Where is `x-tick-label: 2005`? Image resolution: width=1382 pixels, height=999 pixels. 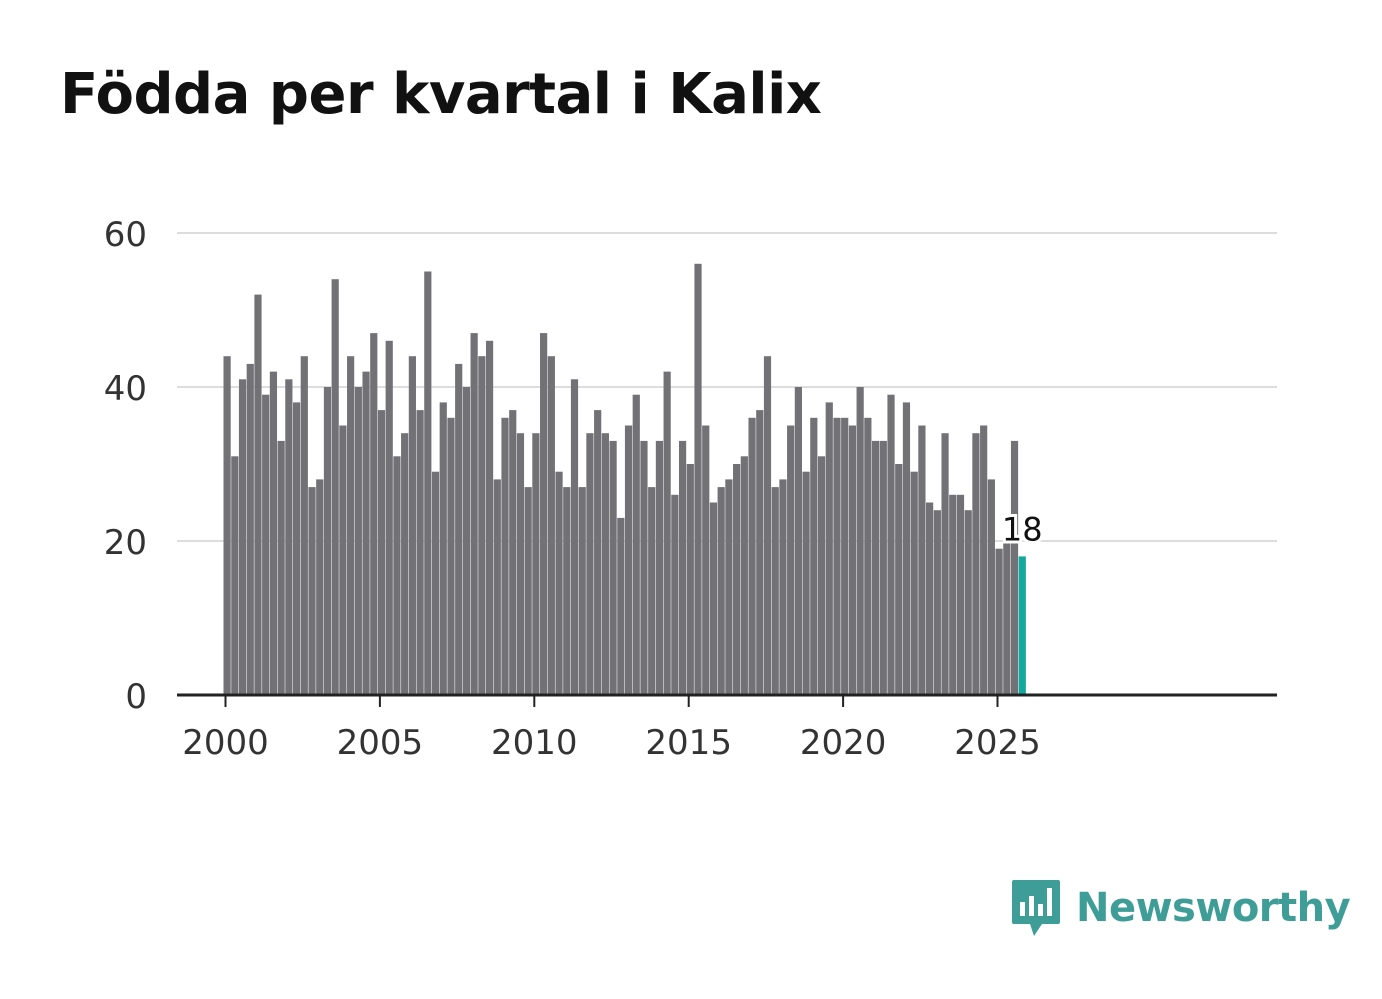 x-tick-label: 2005 is located at coordinates (380, 743).